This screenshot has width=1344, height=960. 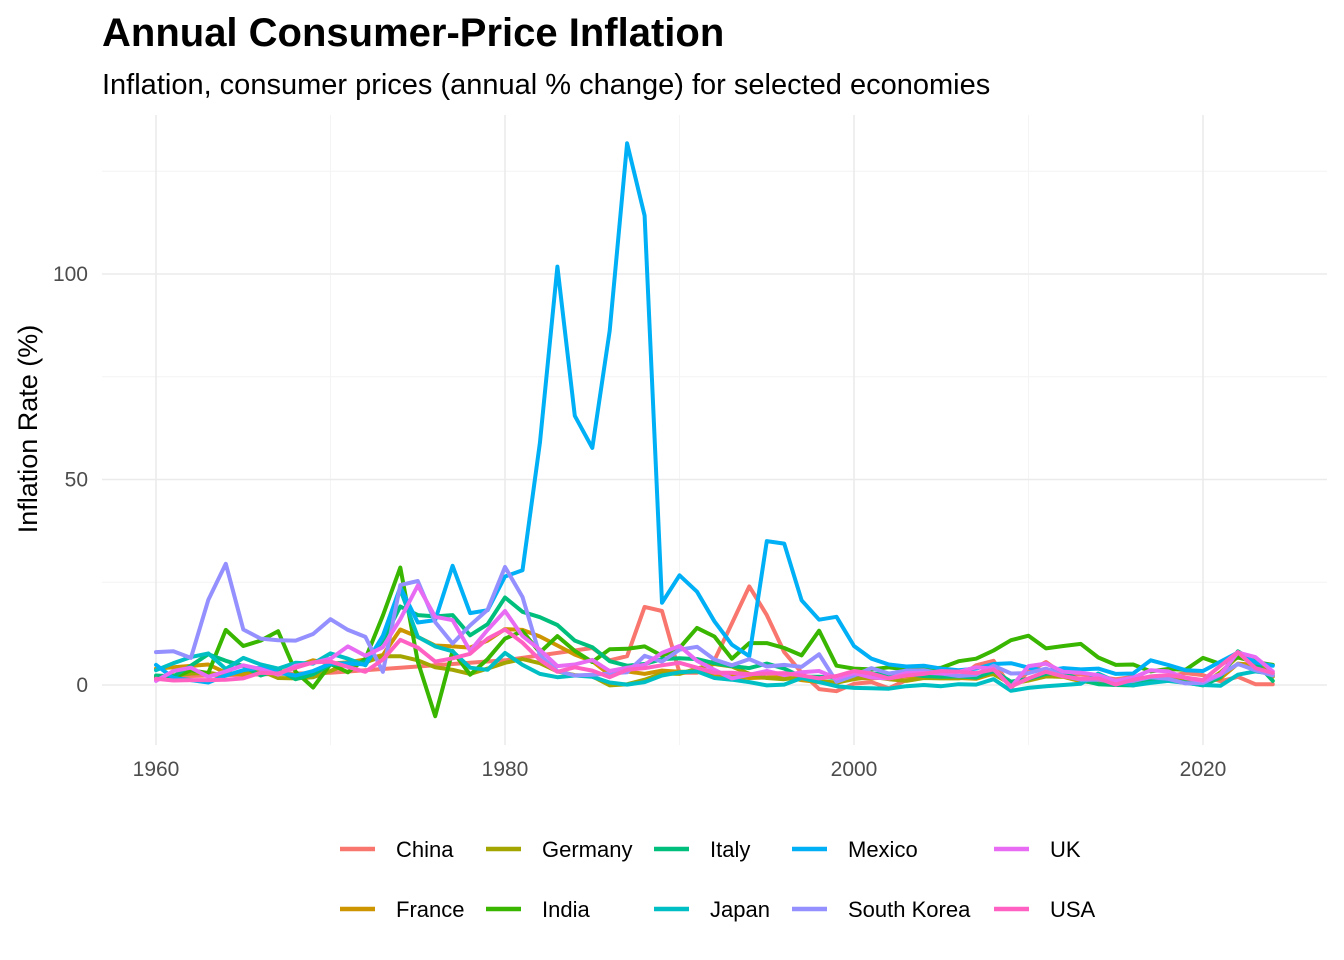 I want to click on legend-label-germany: Germany, so click(x=587, y=849).